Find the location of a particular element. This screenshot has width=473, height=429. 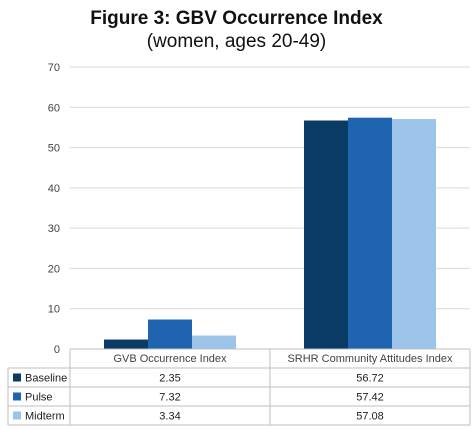

legend-swatch-pulse is located at coordinates (17, 396).